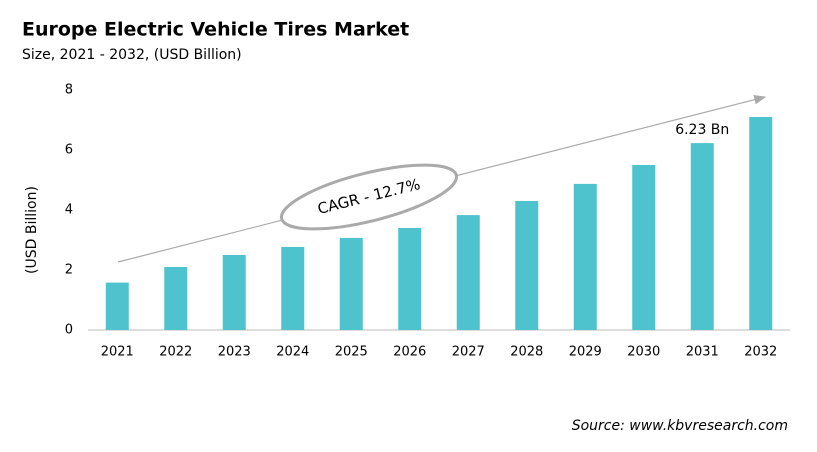 The image size is (817, 452). What do you see at coordinates (175, 352) in the screenshot?
I see `x-tick-label: 2022` at bounding box center [175, 352].